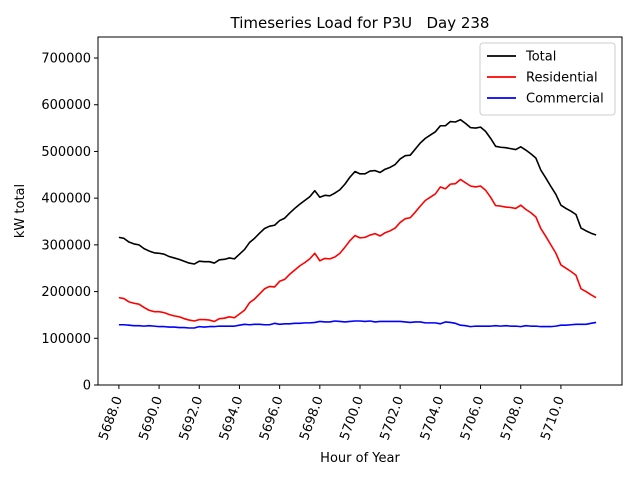 Image resolution: width=640 pixels, height=480 pixels. Describe the element at coordinates (562, 78) in the screenshot. I see `legend-label-residential: Residential` at that location.